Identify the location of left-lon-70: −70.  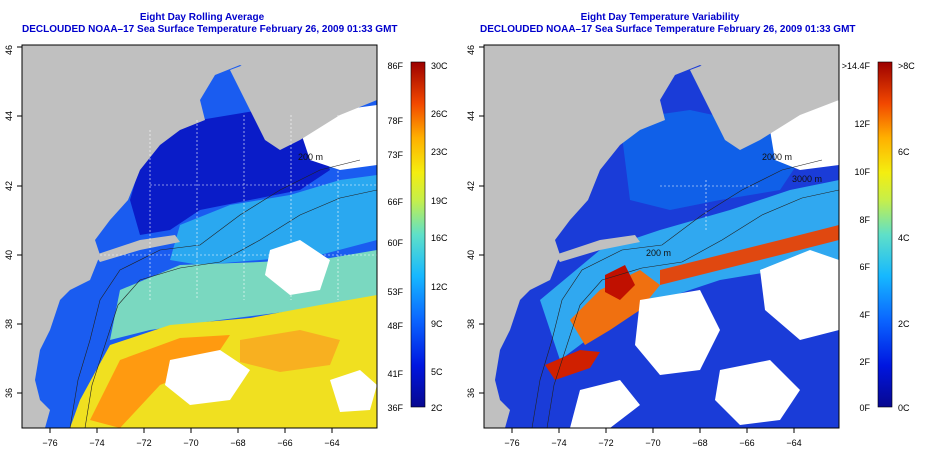
(190, 443).